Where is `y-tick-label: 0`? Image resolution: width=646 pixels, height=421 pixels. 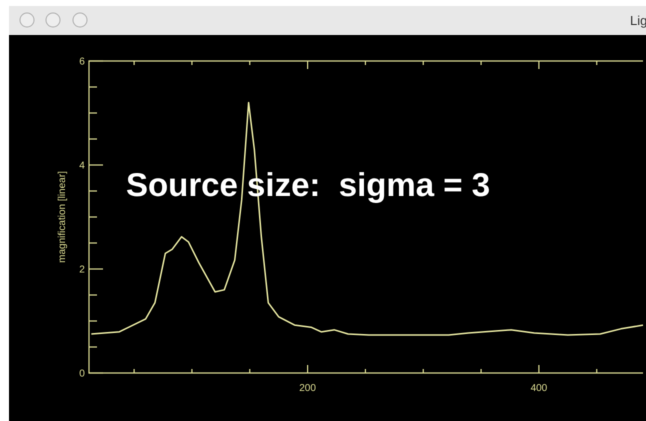
y-tick-label: 0 is located at coordinates (82, 374).